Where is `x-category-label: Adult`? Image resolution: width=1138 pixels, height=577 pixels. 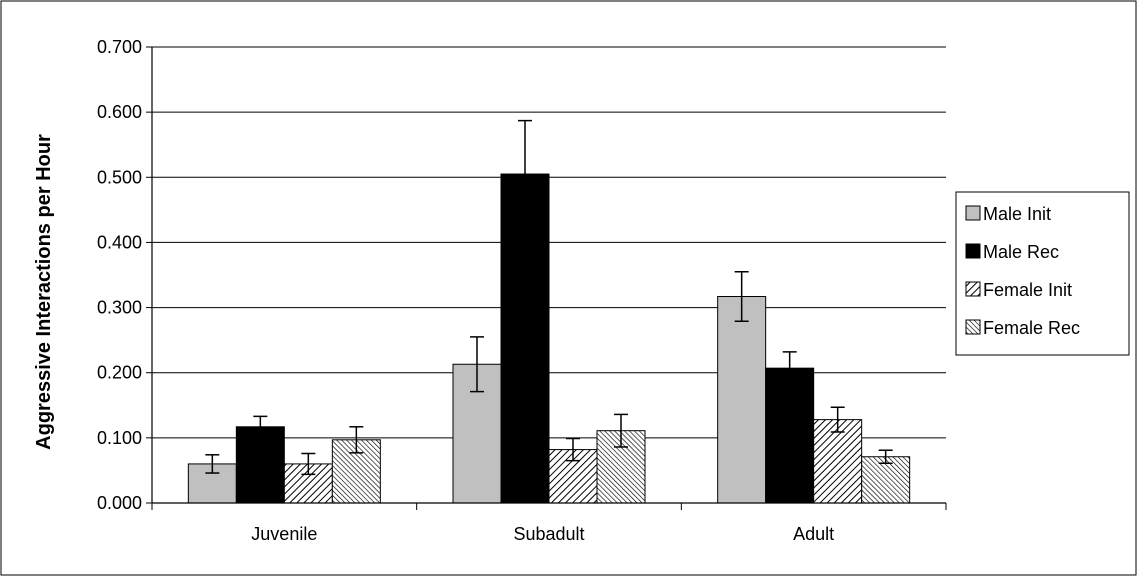
x-category-label: Adult is located at coordinates (813, 534).